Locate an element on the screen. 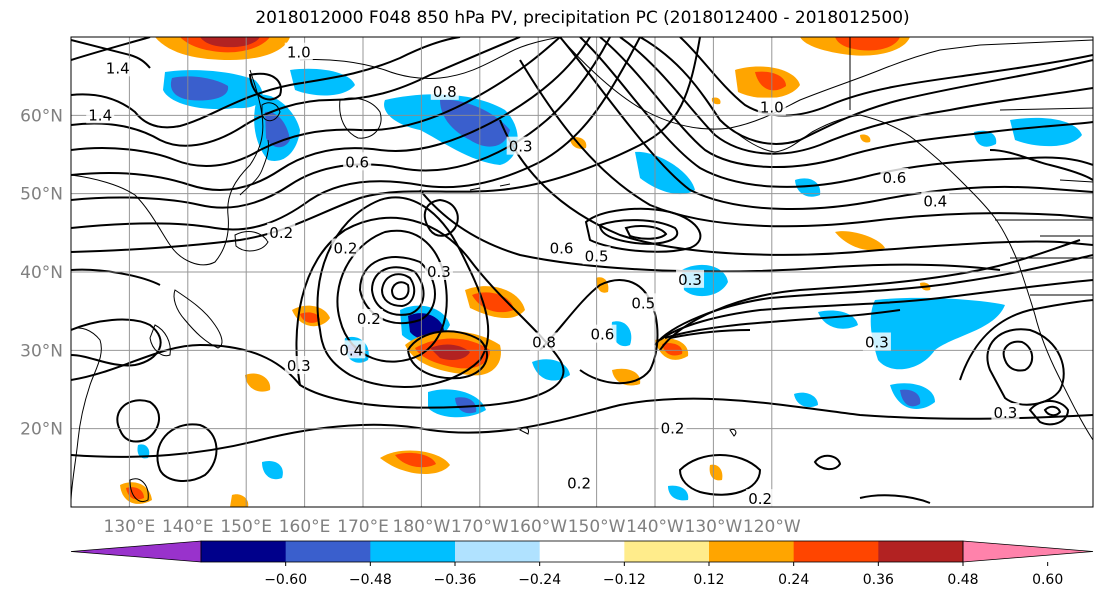 This screenshot has height=601, width=1105. y-tick-label: 20°N is located at coordinates (41, 430).